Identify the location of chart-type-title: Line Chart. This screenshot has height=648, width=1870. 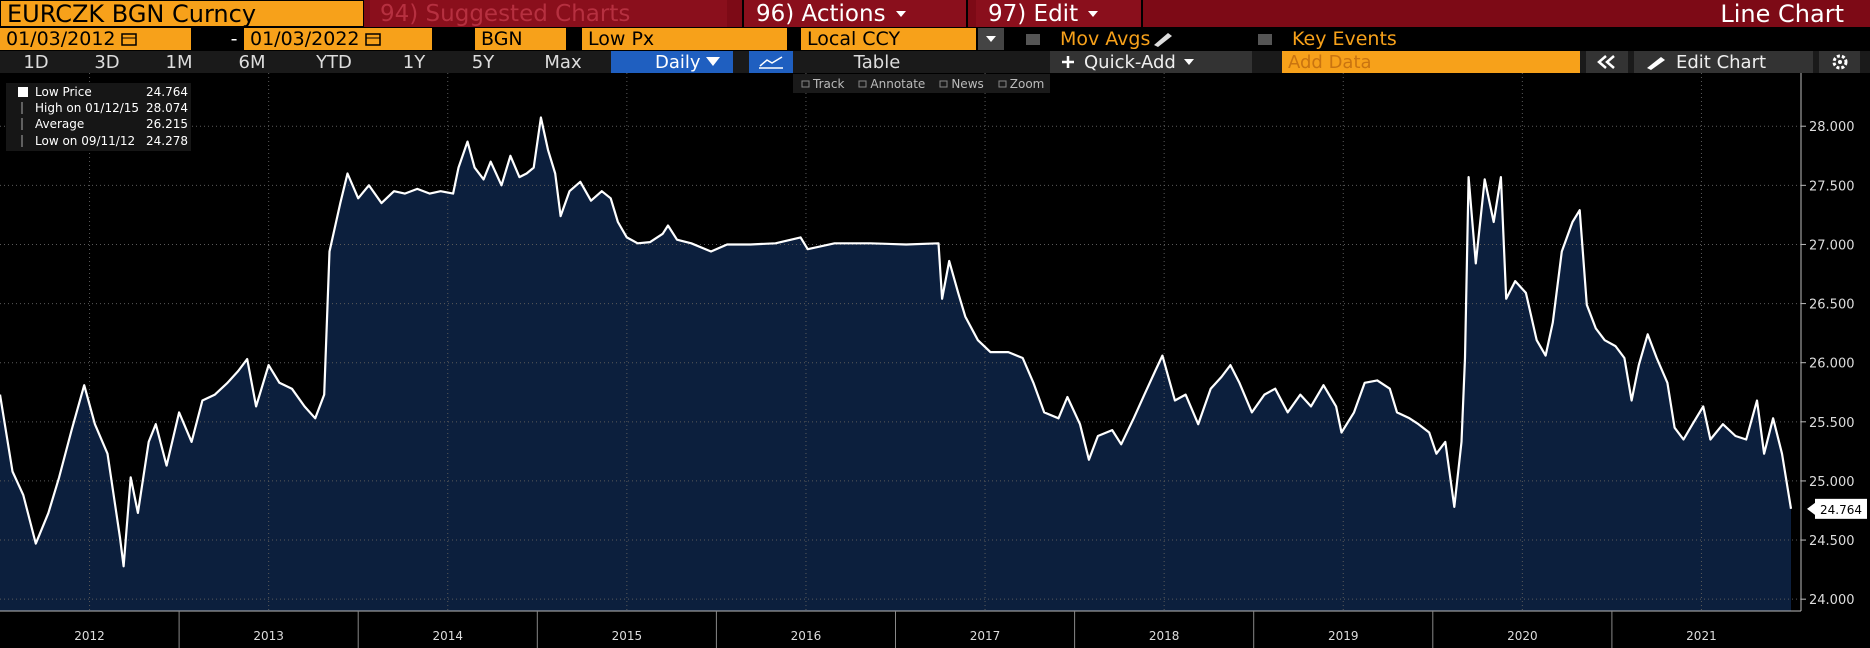
(1782, 14).